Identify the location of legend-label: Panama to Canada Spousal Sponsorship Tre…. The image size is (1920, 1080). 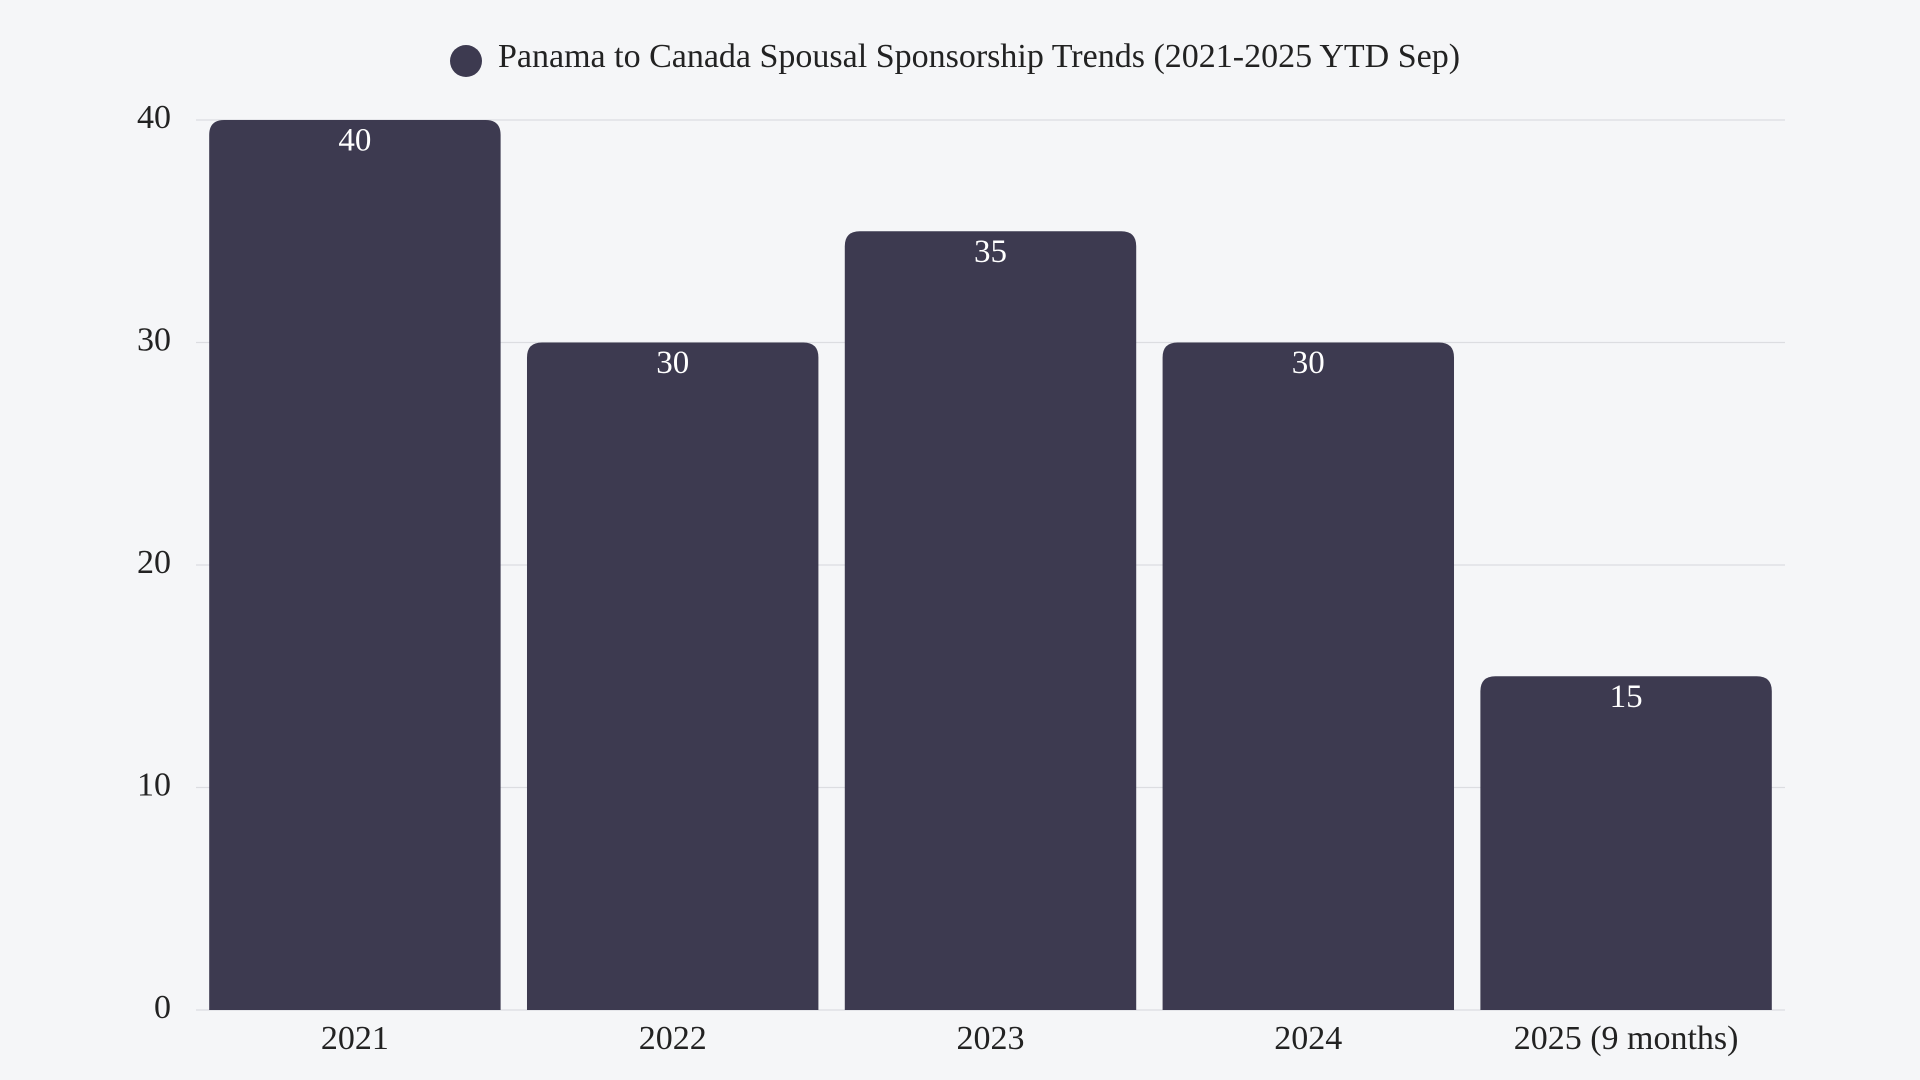
(979, 56).